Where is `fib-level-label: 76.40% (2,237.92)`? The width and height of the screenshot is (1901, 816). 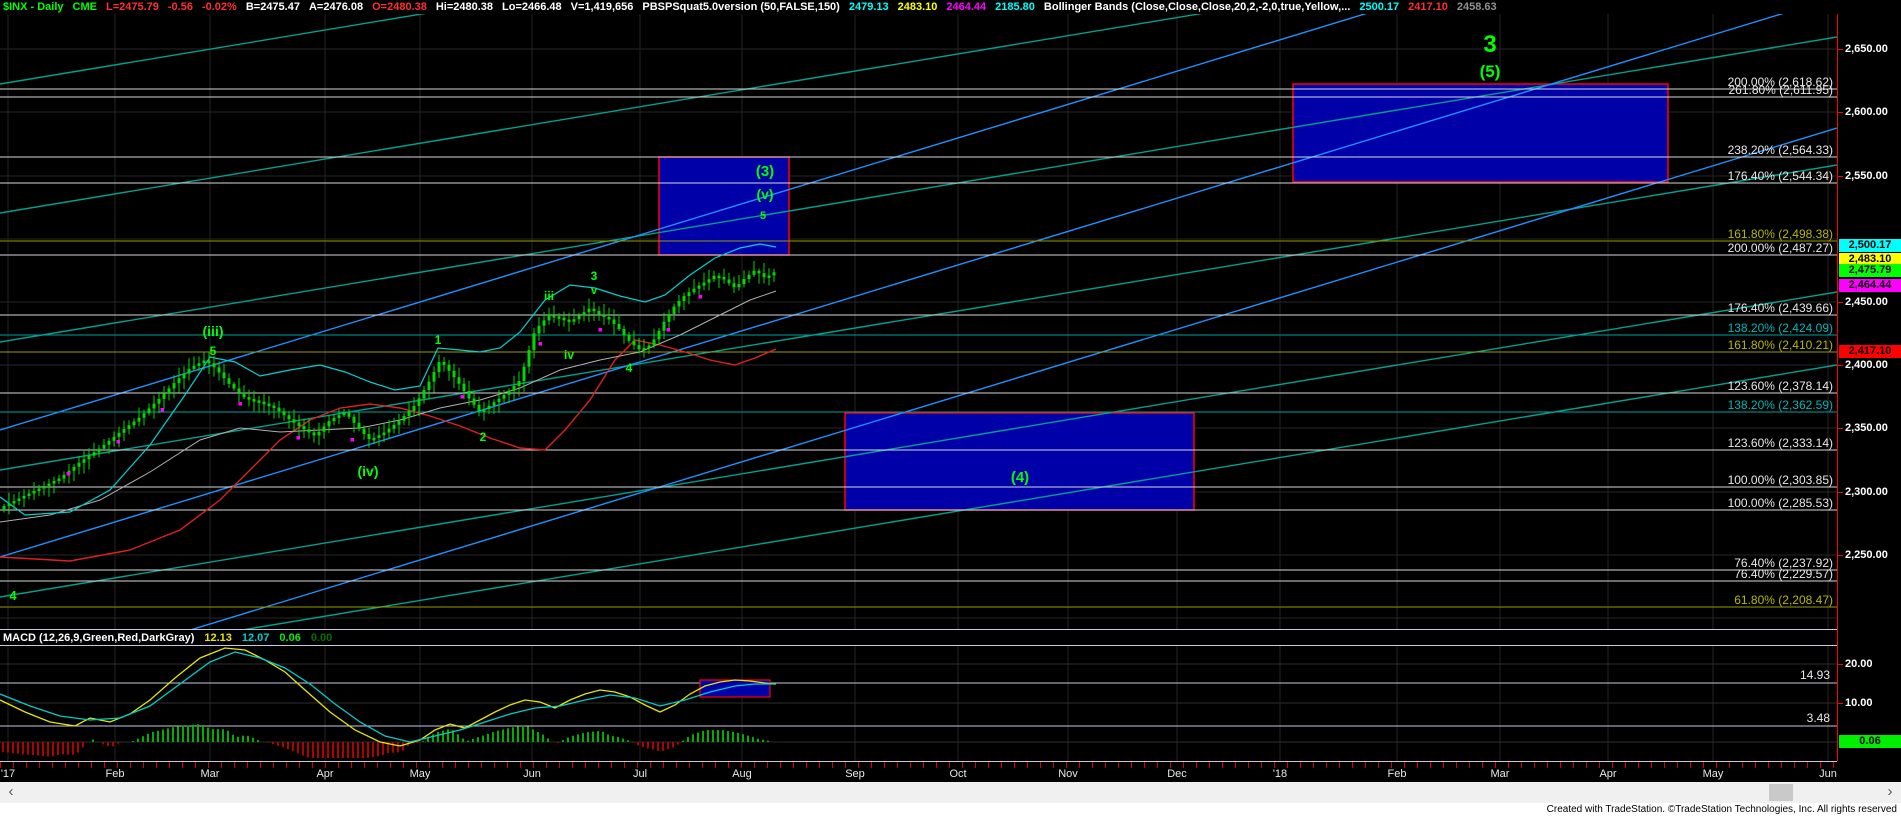
fib-level-label: 76.40% (2,237.92) is located at coordinates (1783, 563).